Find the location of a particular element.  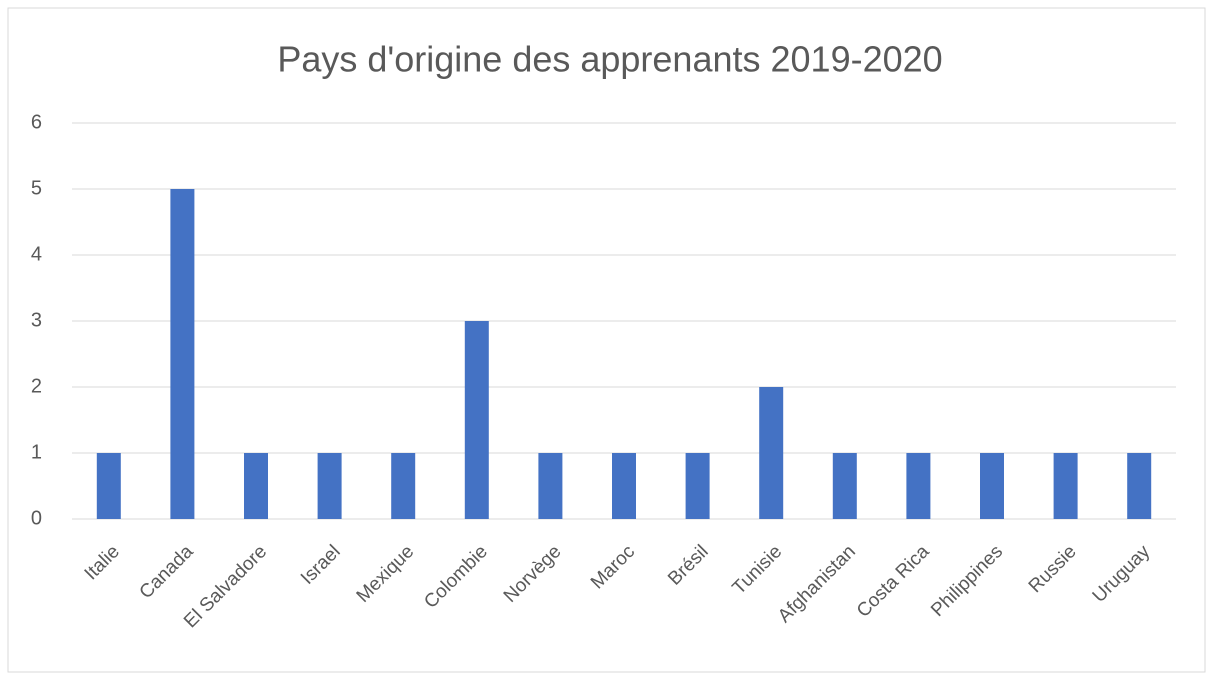

y-tick-label: 5 is located at coordinates (36, 188).